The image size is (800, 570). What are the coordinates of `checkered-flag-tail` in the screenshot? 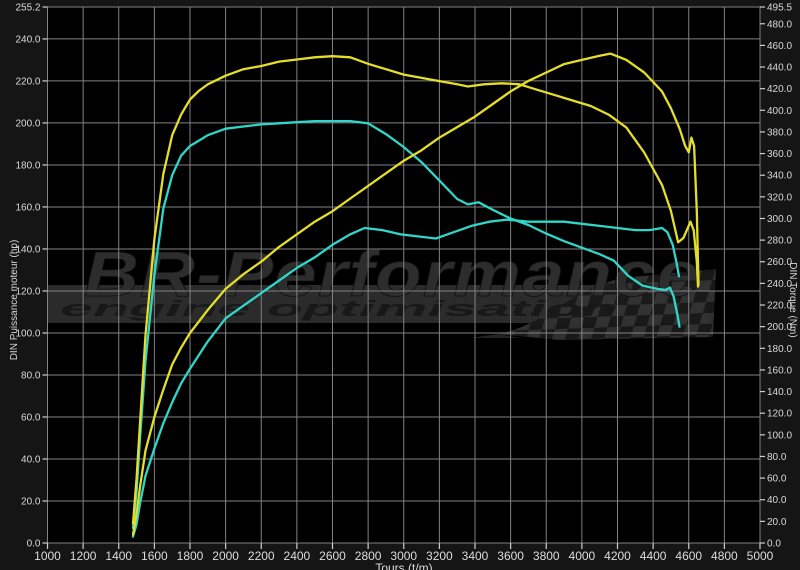 It's located at (495, 336).